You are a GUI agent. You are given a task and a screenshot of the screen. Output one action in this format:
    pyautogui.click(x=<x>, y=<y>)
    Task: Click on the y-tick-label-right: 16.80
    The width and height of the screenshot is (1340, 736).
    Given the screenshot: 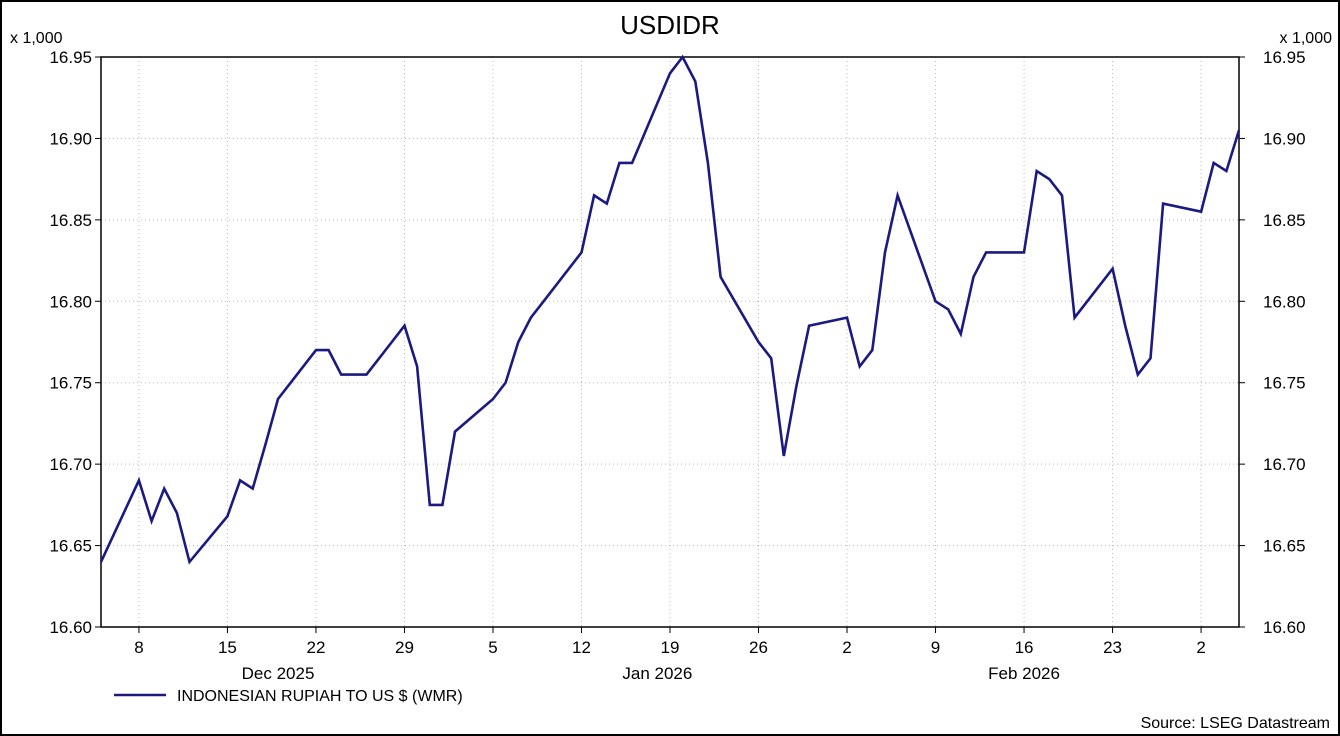 What is the action you would take?
    pyautogui.click(x=1284, y=301)
    